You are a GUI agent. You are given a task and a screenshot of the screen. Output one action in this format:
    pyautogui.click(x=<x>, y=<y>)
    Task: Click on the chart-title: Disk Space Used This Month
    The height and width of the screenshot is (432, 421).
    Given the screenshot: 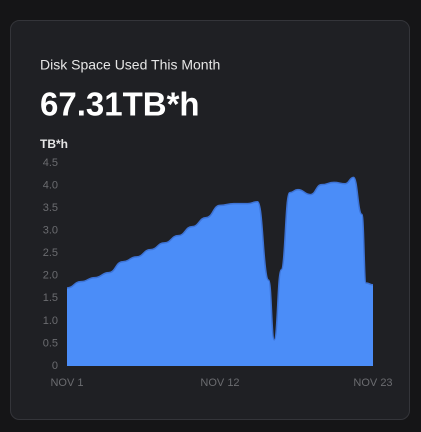 What is the action you would take?
    pyautogui.click(x=130, y=65)
    